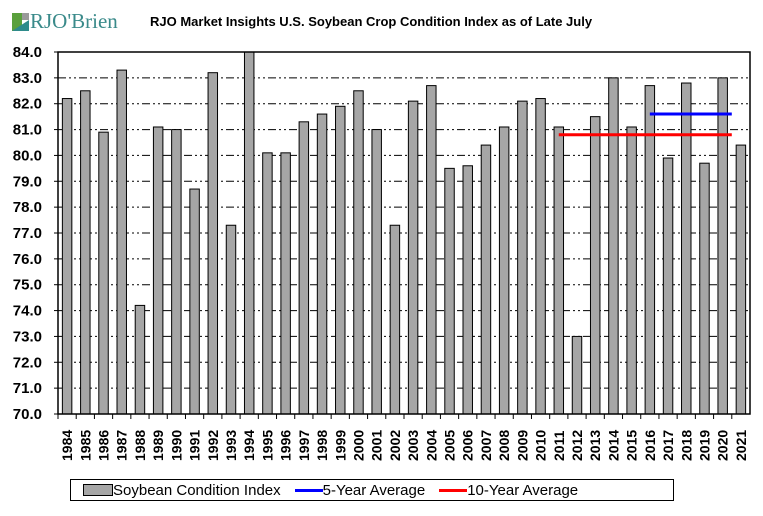  What do you see at coordinates (541, 445) in the screenshot?
I see `x-tick-label: 2010` at bounding box center [541, 445].